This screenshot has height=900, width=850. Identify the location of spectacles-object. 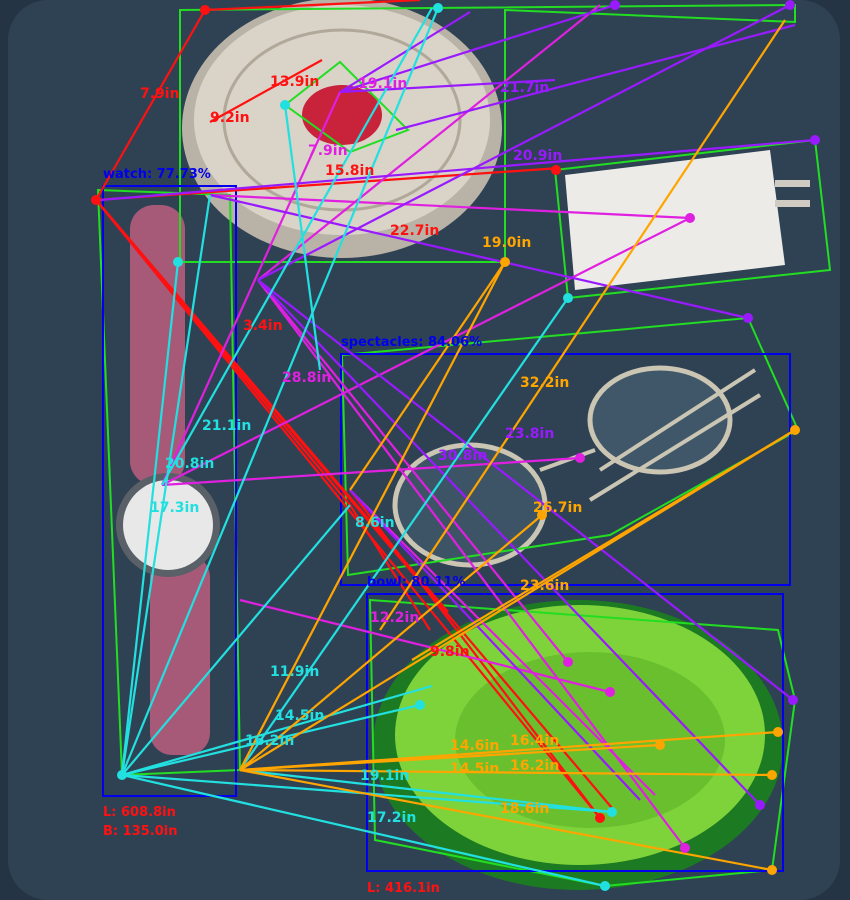
(577, 466).